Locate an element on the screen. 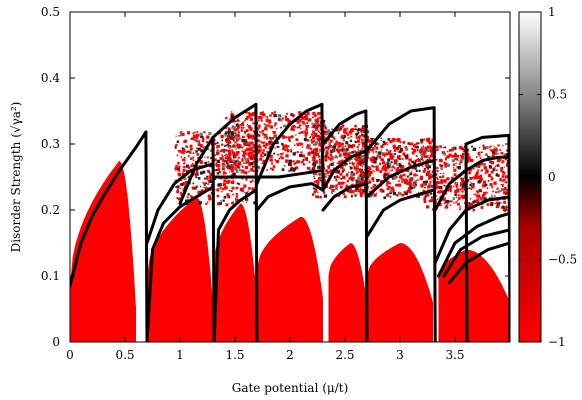 This screenshot has width=582, height=400. y-tick-label: 0 is located at coordinates (56, 342).